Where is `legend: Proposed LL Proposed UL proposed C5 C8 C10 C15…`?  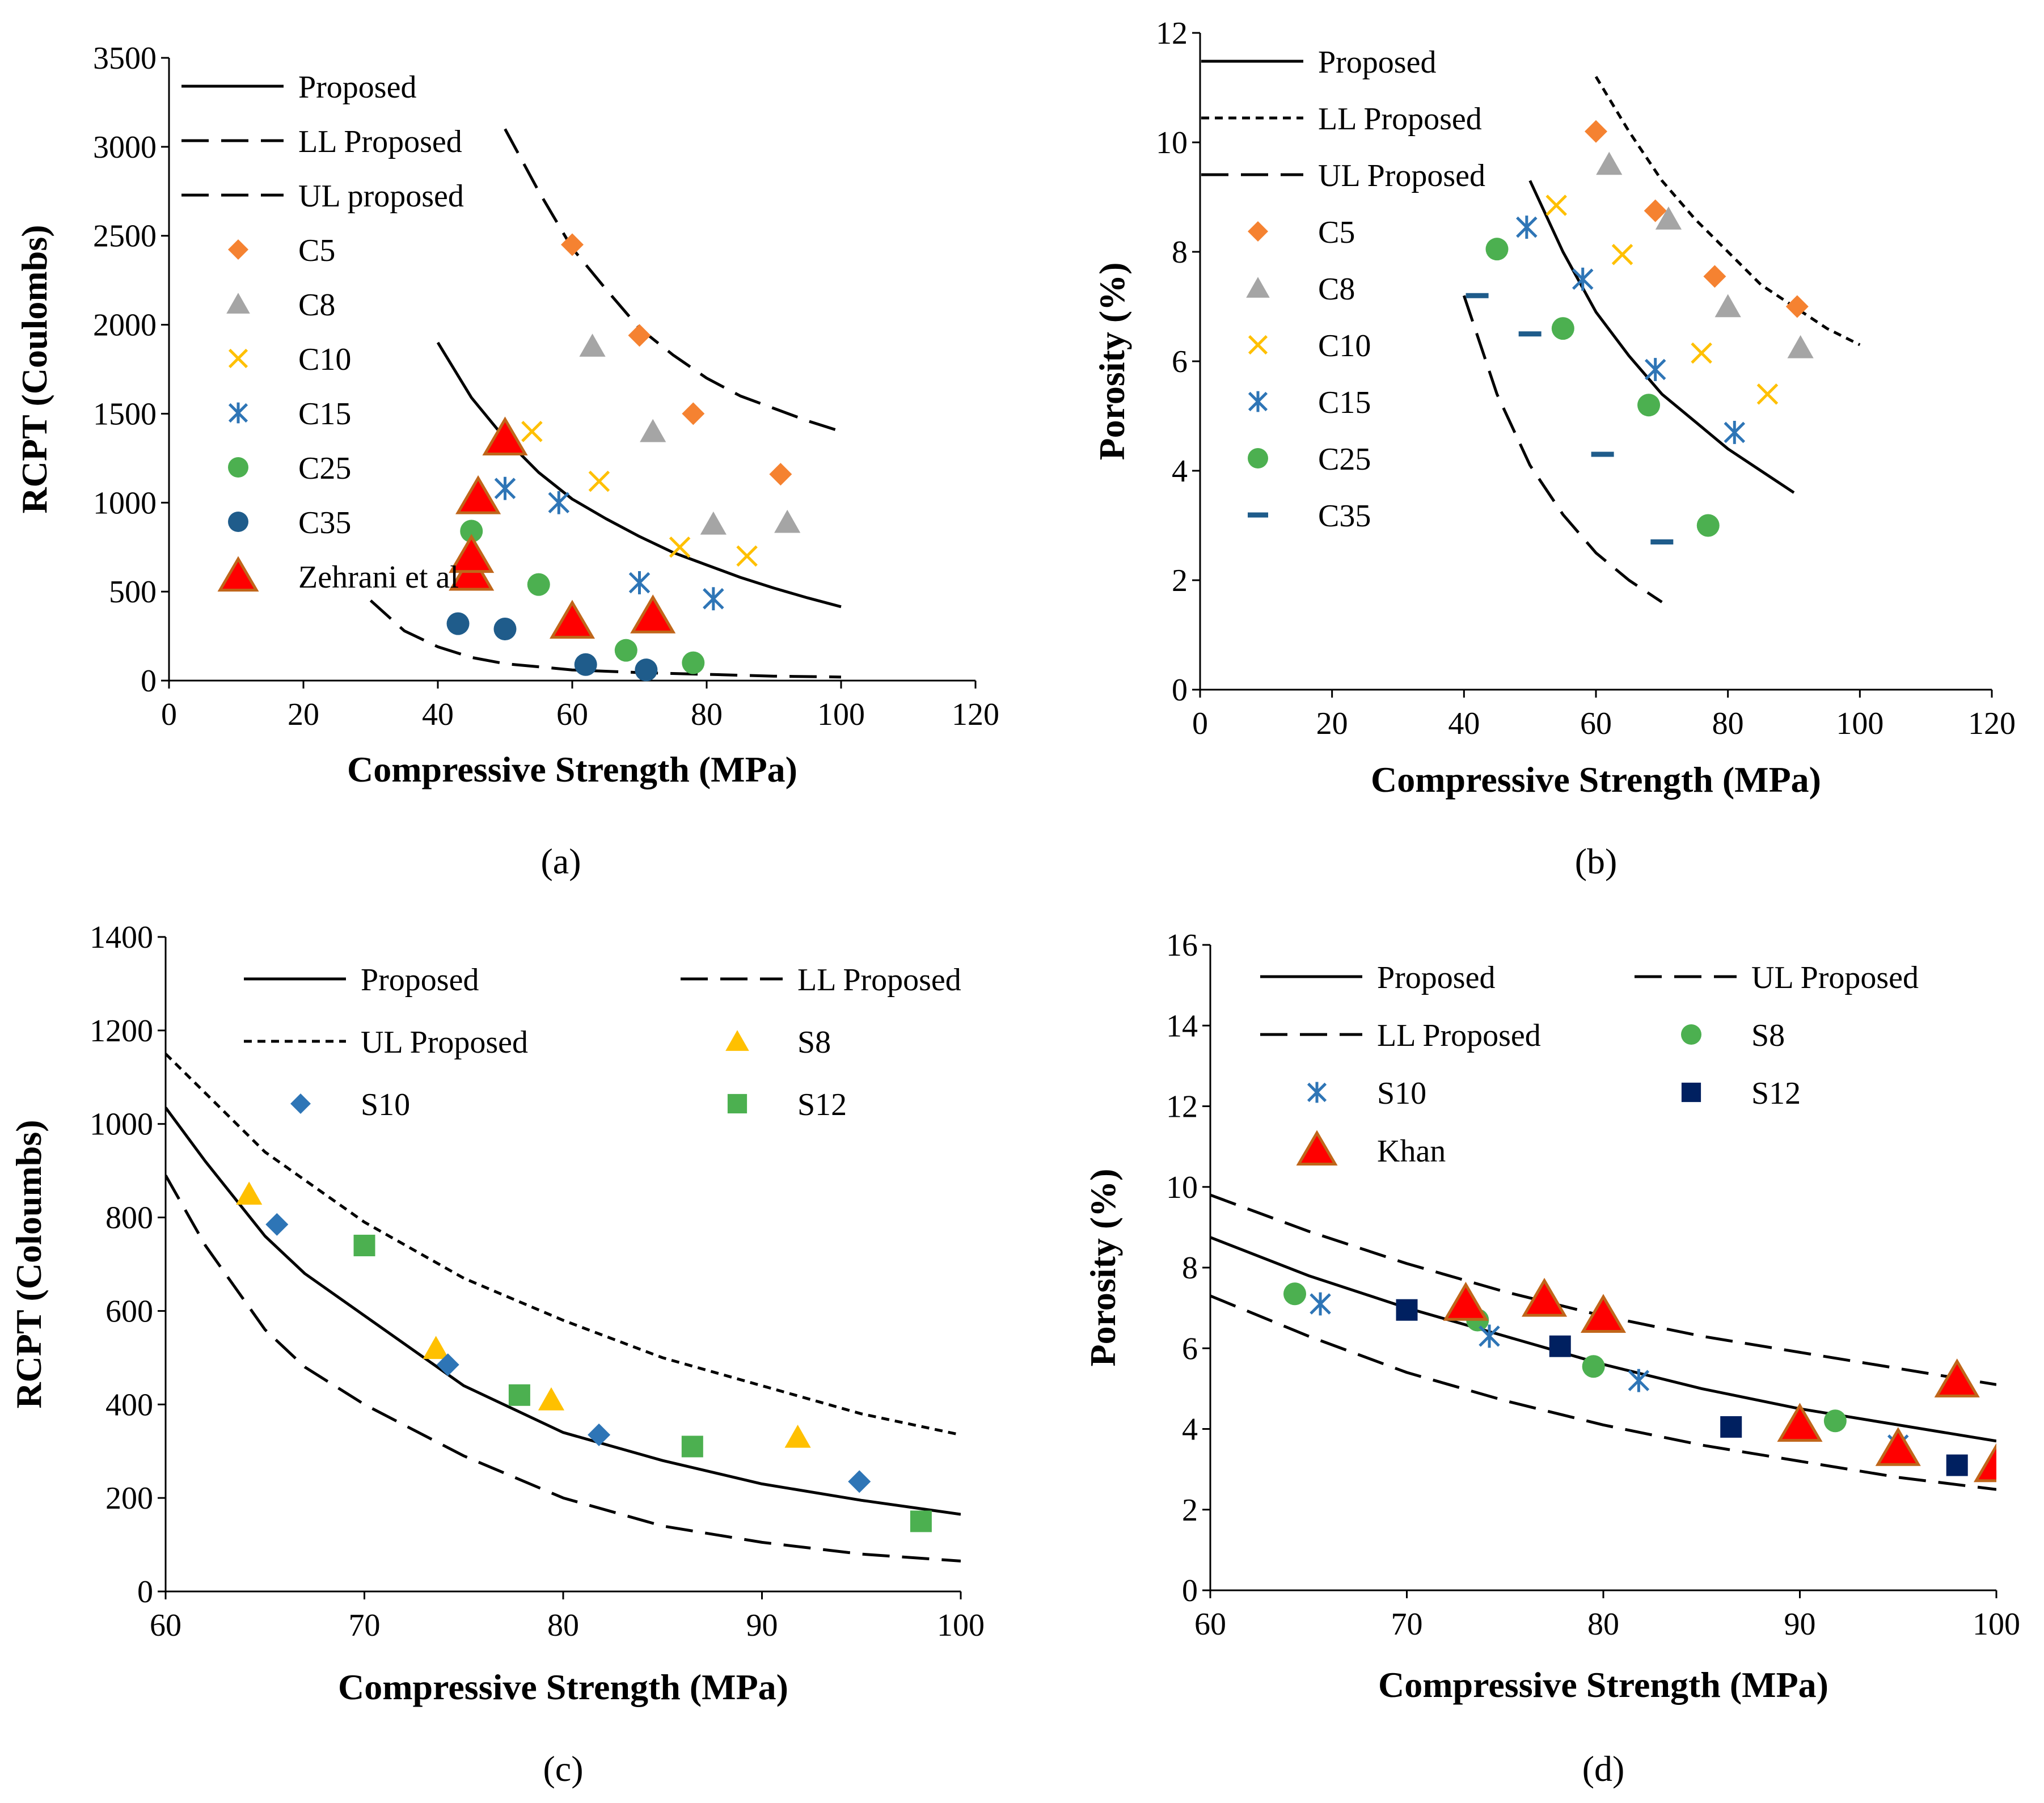
legend: Proposed LL Proposed UL proposed C5 C8 C10 C15… is located at coordinates (322, 333).